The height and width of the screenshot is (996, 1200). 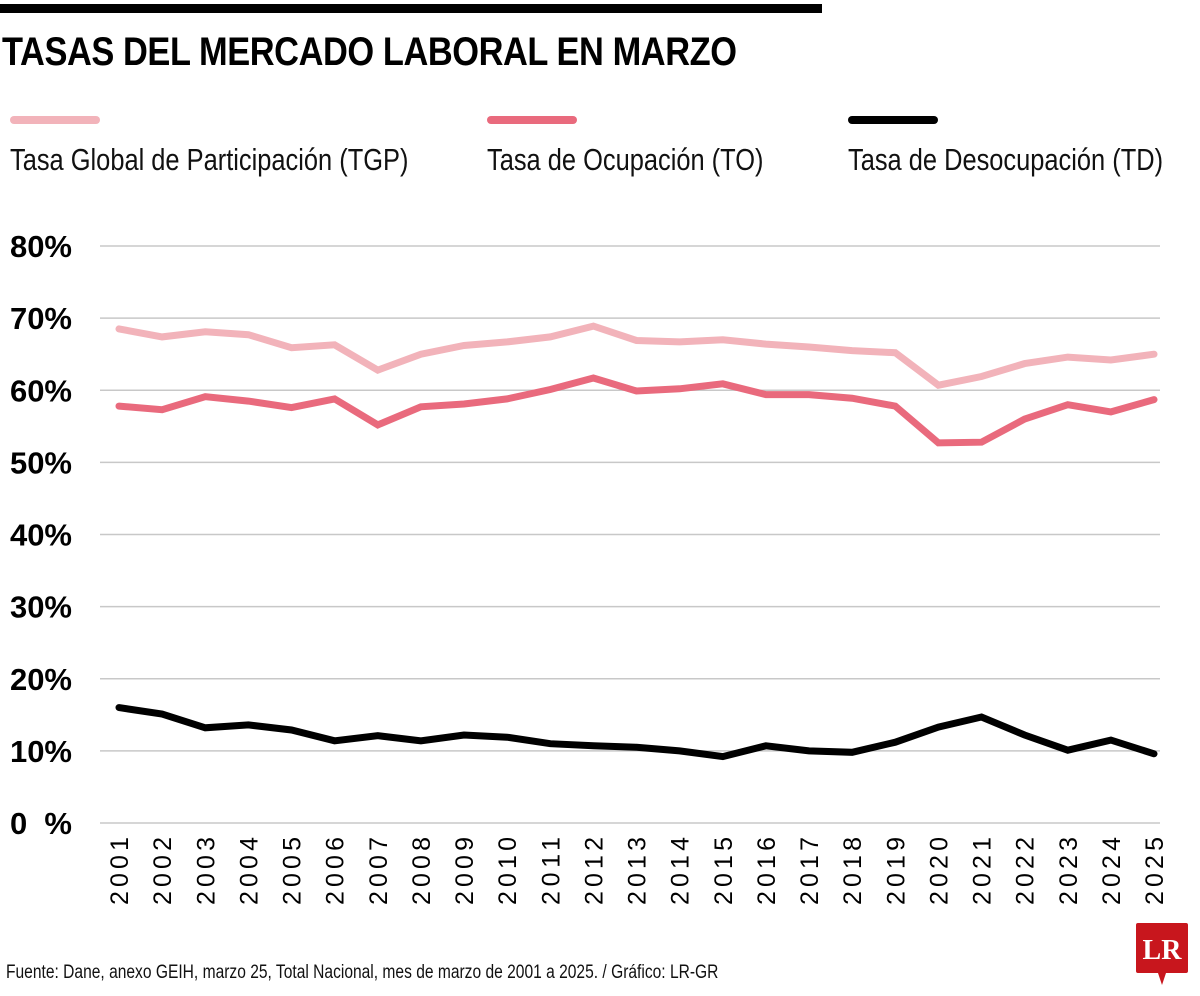 I want to click on svg-text: LR, so click(x=1163, y=950).